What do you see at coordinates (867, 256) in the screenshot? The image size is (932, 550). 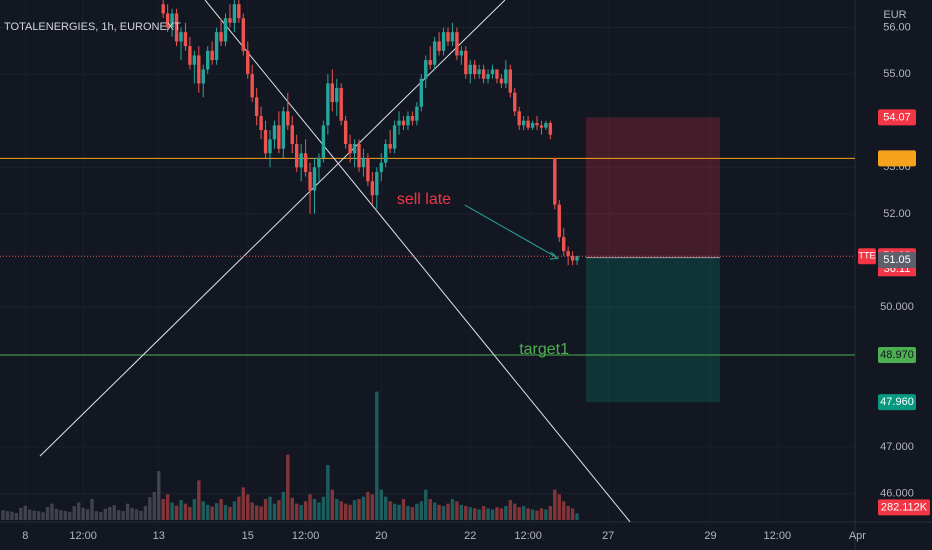 I see `symbol-bg` at bounding box center [867, 256].